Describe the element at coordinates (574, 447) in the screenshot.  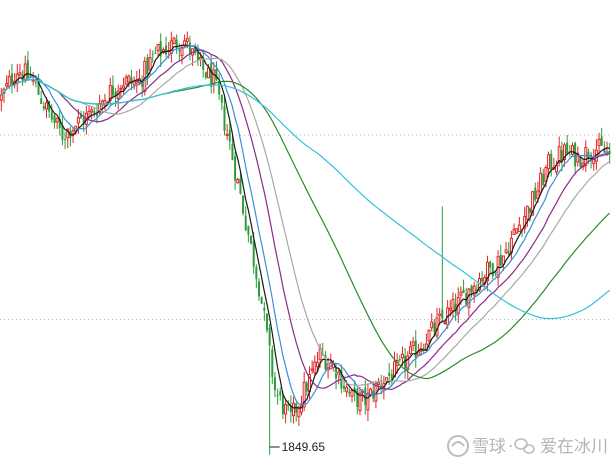
I see `watermark-author: 爱在冰川` at that location.